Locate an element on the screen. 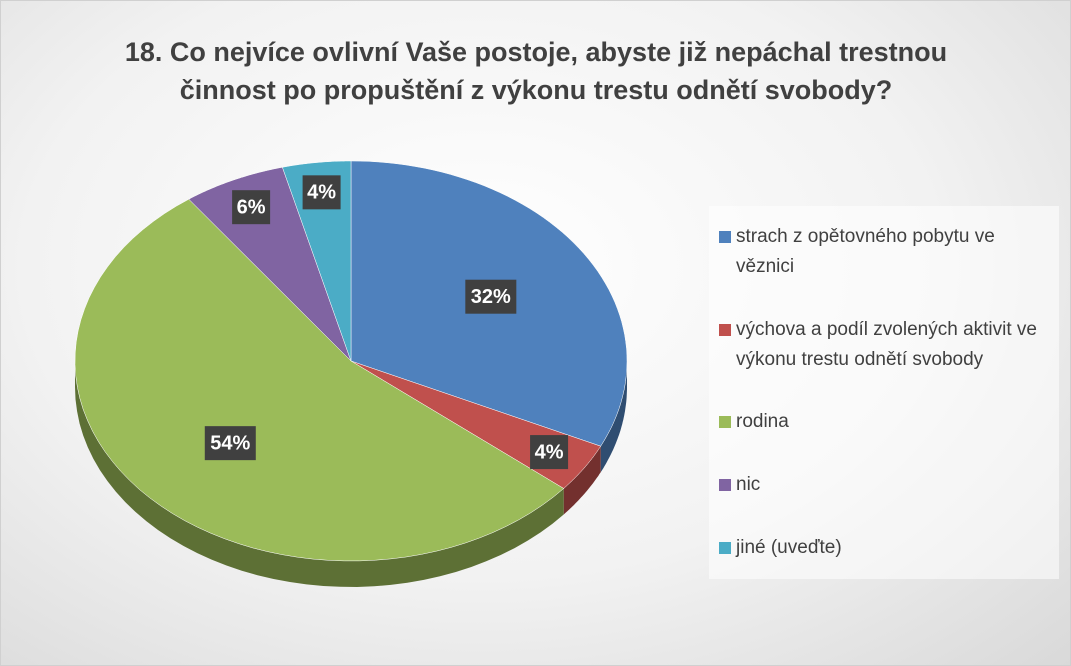 This screenshot has width=1071, height=666. data-label: 6% is located at coordinates (251, 207).